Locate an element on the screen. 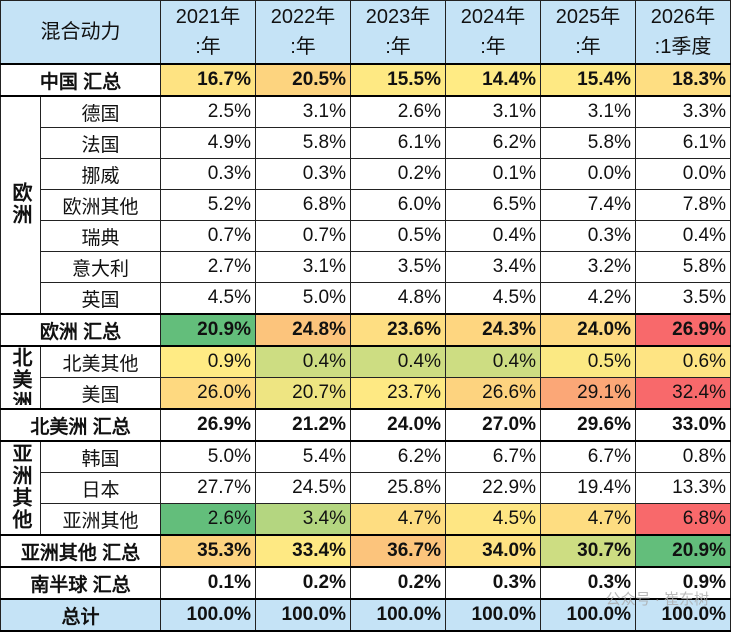 The image size is (731, 632). value-cell: 0.5% is located at coordinates (588, 361).